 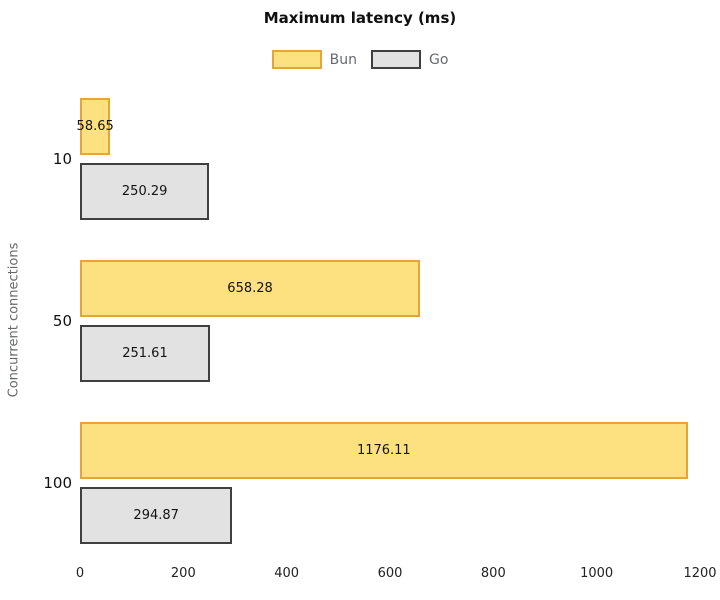 I want to click on y-axis-title: Concurrent connections, so click(x=14, y=320).